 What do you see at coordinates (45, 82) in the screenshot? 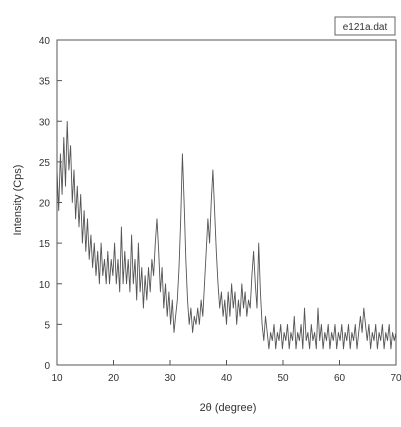
I see `y-tick-label: 35` at bounding box center [45, 82].